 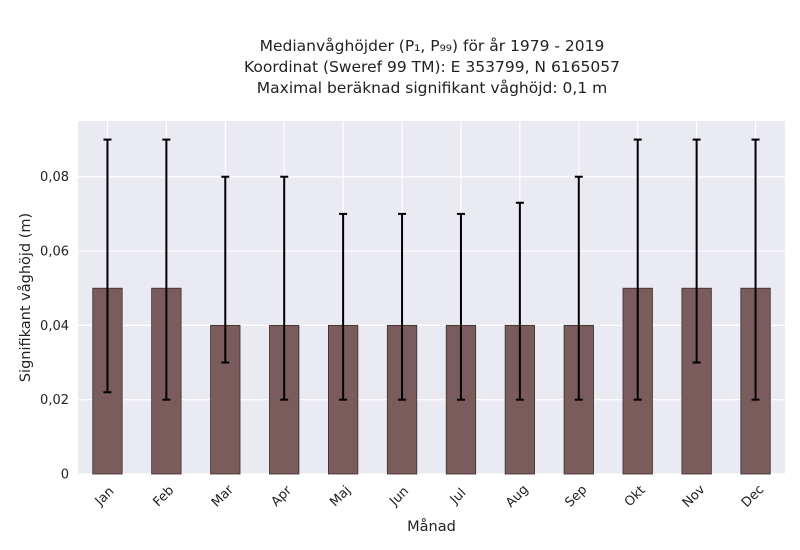 What do you see at coordinates (104, 496) in the screenshot?
I see `x-tick-label-jan: Jan` at bounding box center [104, 496].